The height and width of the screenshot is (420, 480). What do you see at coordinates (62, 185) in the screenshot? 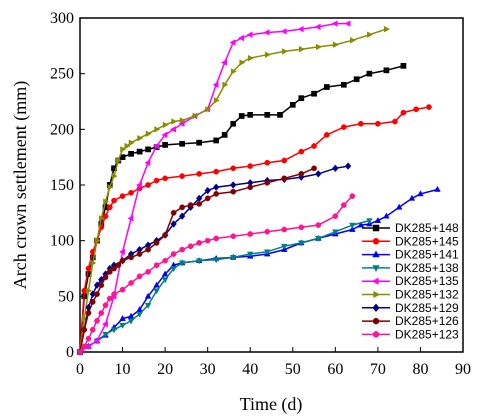
I see `y-tick-label: 150` at bounding box center [62, 185].